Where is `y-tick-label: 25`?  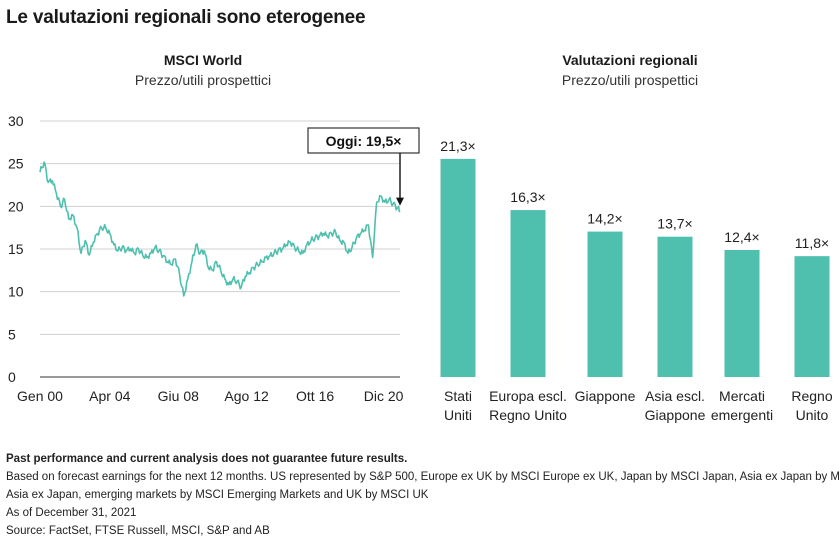
y-tick-label: 25 is located at coordinates (16, 164).